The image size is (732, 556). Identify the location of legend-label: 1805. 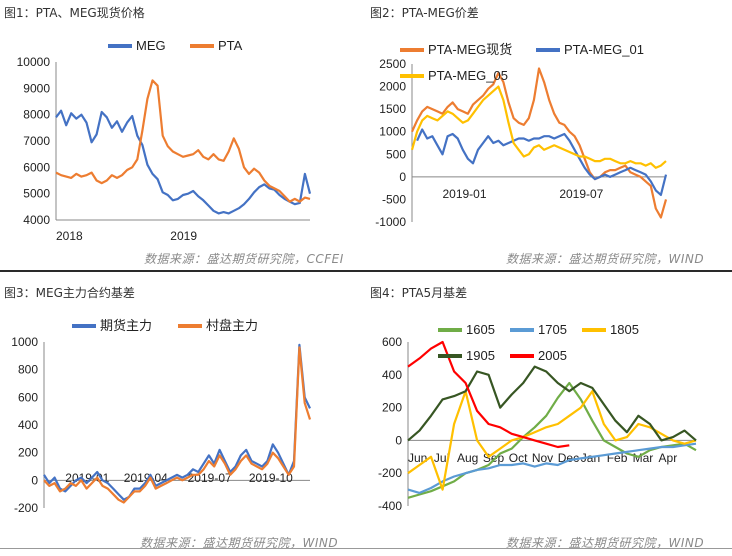
(624, 329).